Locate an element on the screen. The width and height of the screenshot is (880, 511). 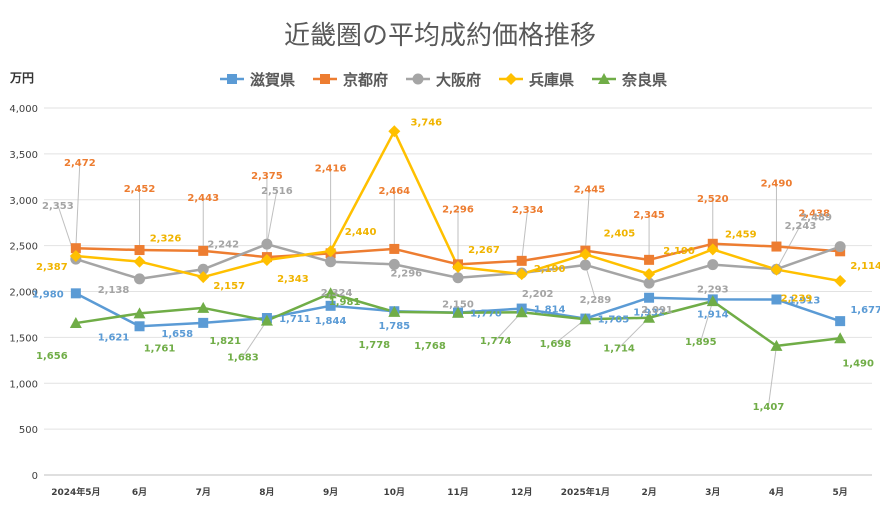
data-label: 1,658 is located at coordinates (177, 334).